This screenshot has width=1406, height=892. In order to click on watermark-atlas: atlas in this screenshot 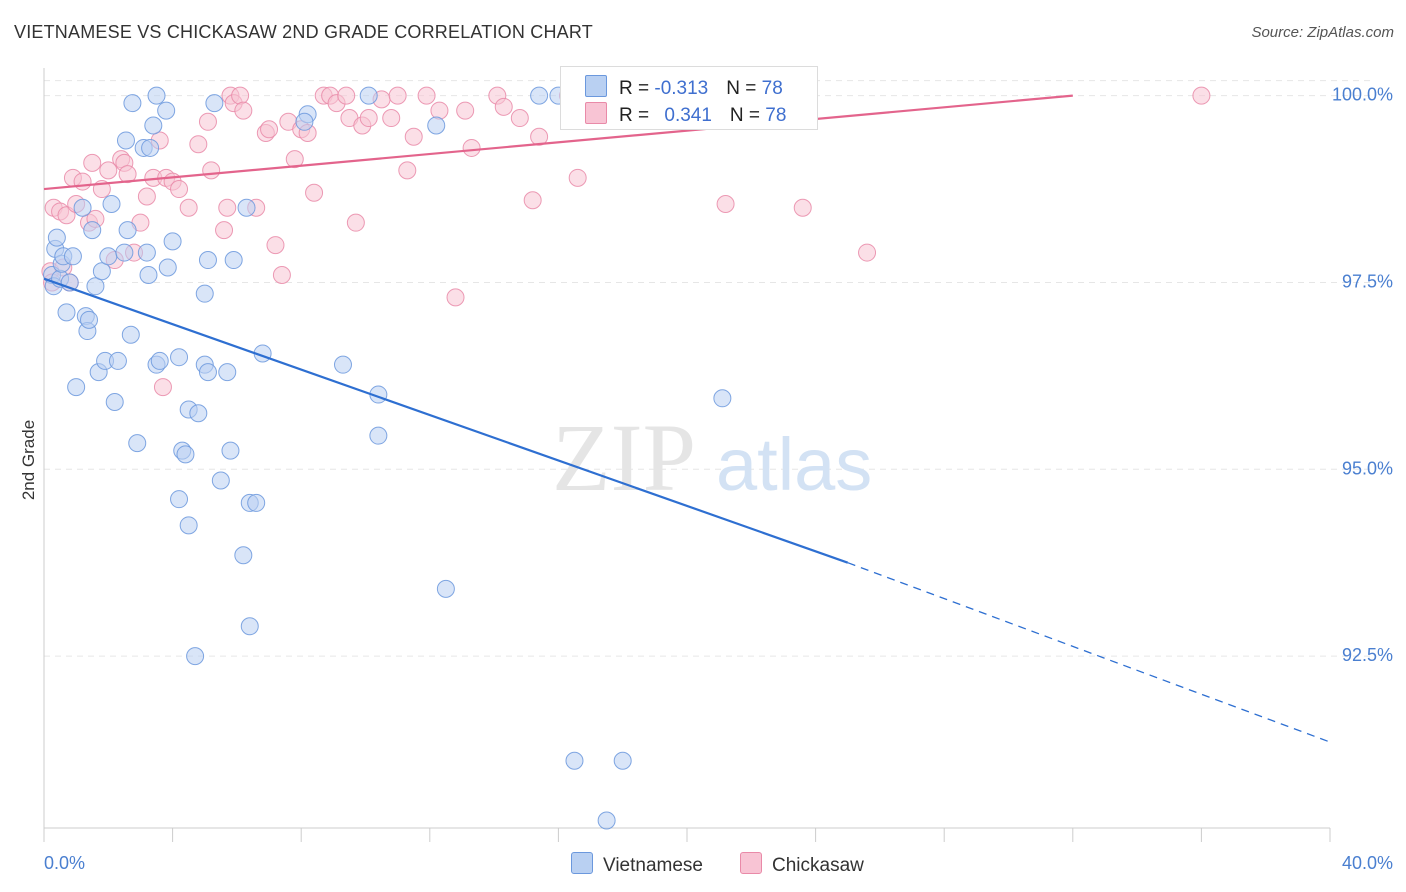, I will do `click(794, 464)`.